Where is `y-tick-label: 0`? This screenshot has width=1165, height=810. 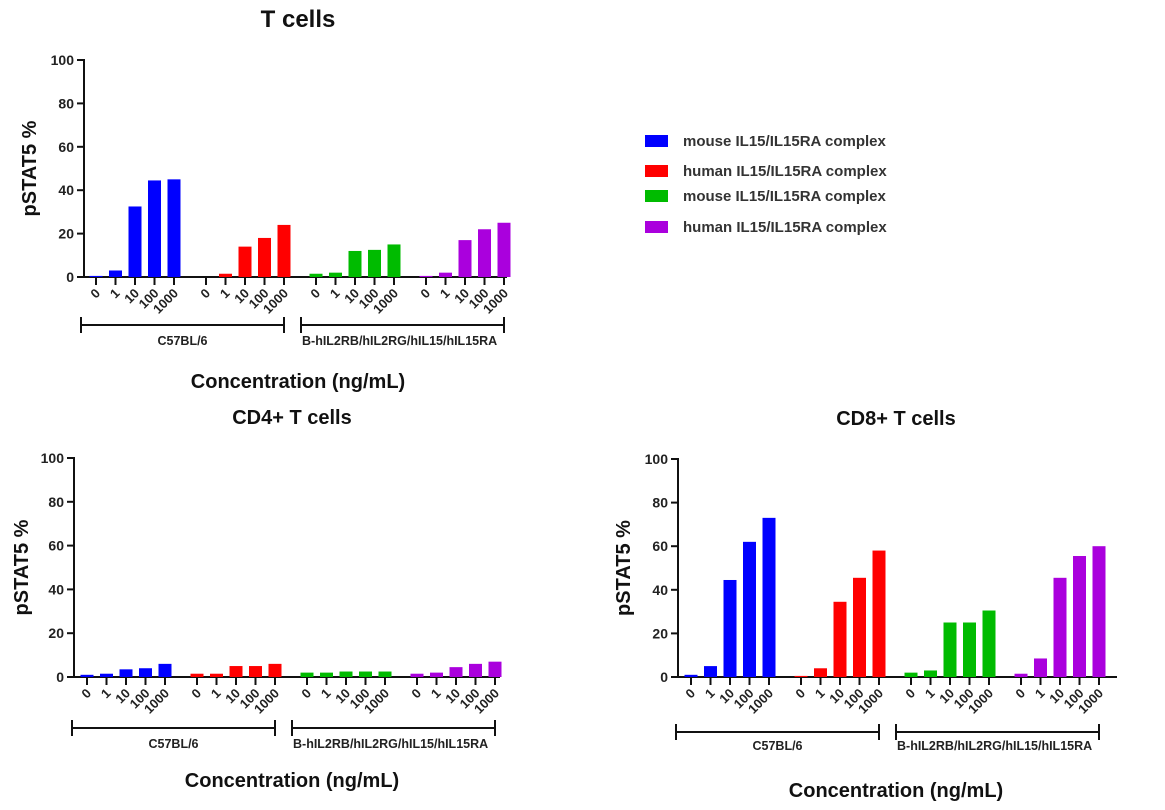
y-tick-label: 0 is located at coordinates (664, 677).